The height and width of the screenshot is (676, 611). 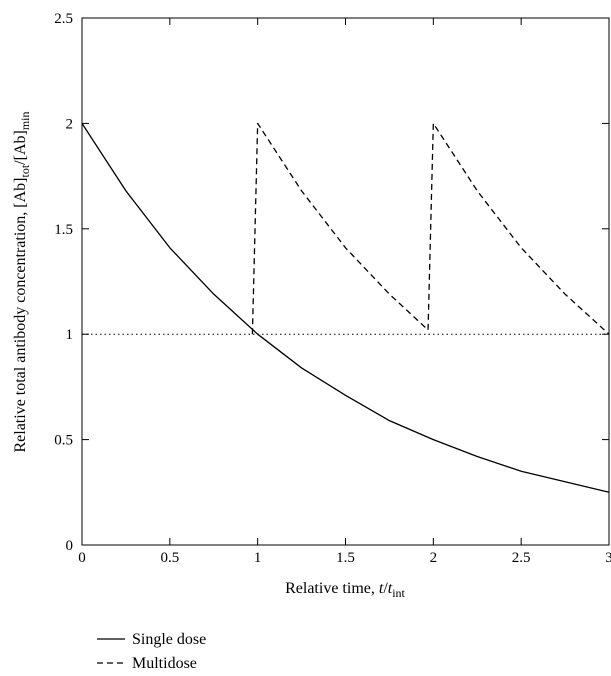 What do you see at coordinates (63, 19) in the screenshot?
I see `y-tick-label: 2.5` at bounding box center [63, 19].